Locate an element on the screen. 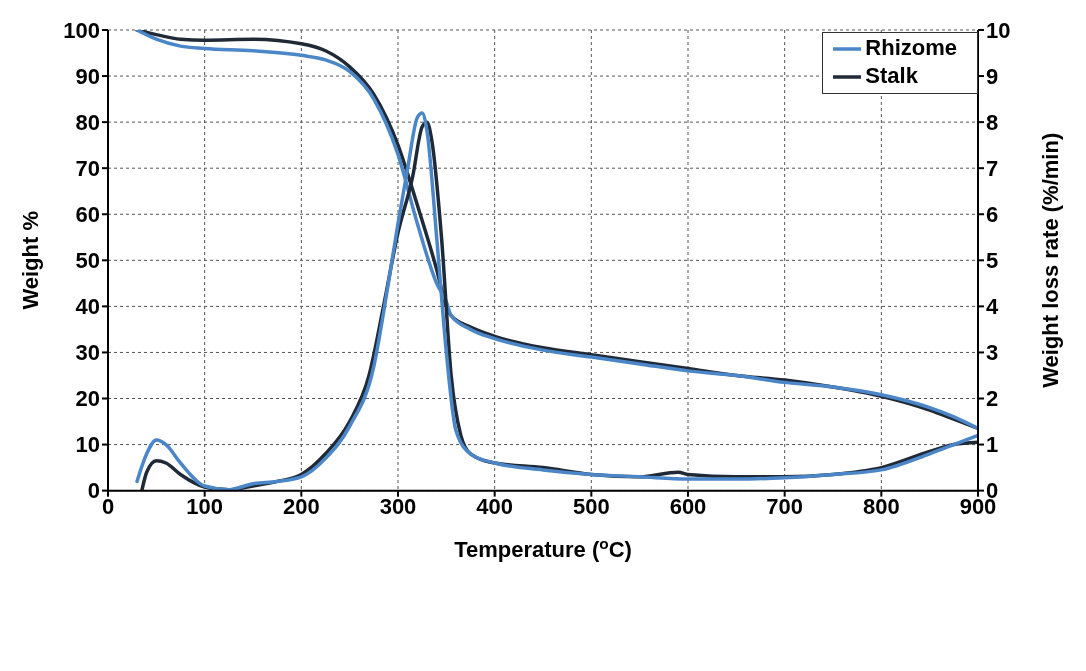 The image size is (1086, 671). y-tick-label: 40 is located at coordinates (87, 307).